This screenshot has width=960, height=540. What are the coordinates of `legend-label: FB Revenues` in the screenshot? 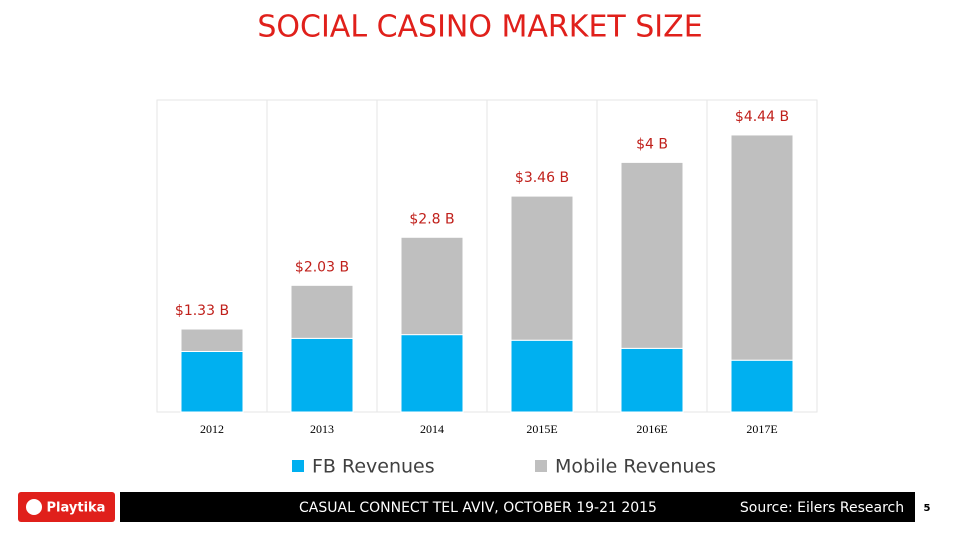 It's located at (373, 467).